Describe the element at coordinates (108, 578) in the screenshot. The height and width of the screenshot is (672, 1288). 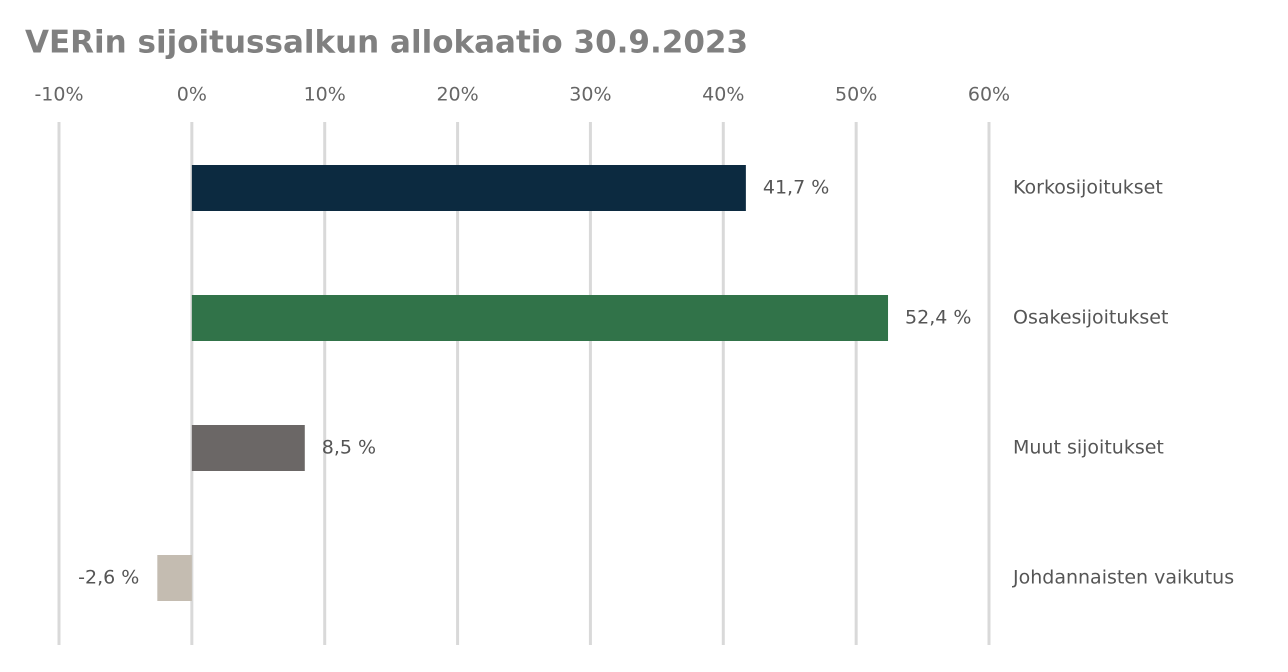
I see `value-label: -2,6 %` at that location.